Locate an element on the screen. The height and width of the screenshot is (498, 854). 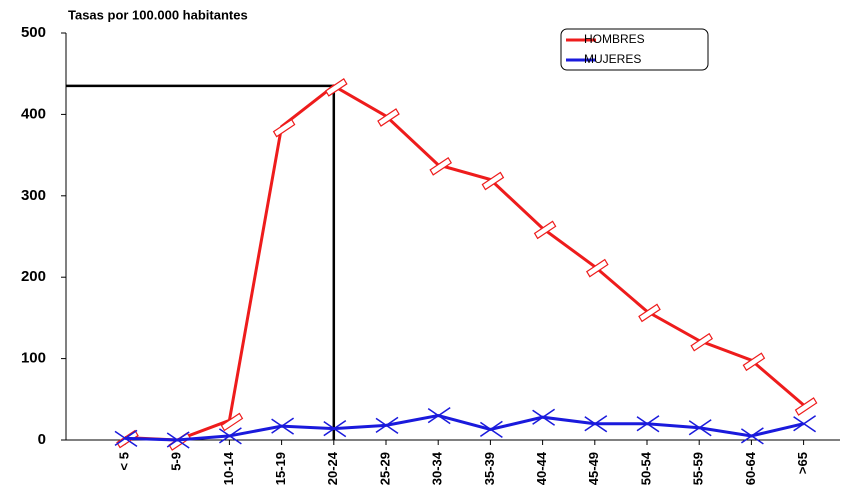
series-line is located at coordinates (464, 428).